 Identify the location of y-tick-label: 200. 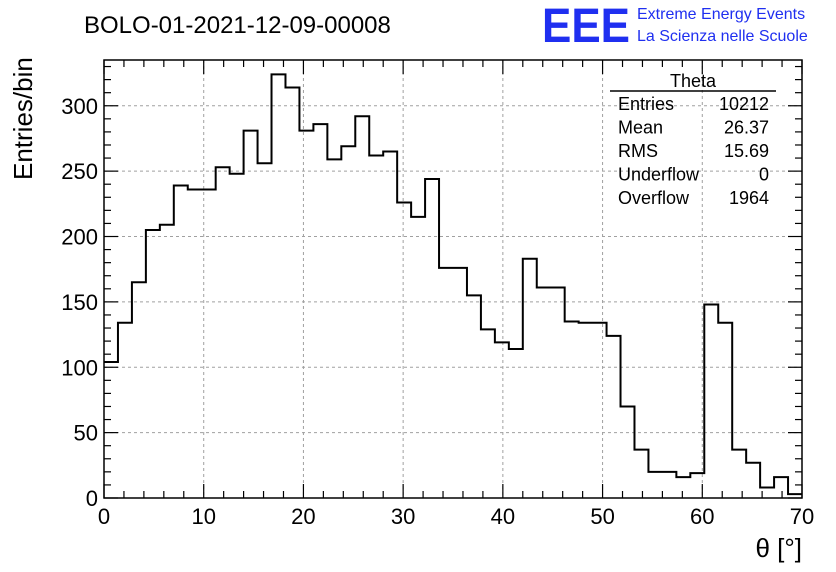
(79, 237).